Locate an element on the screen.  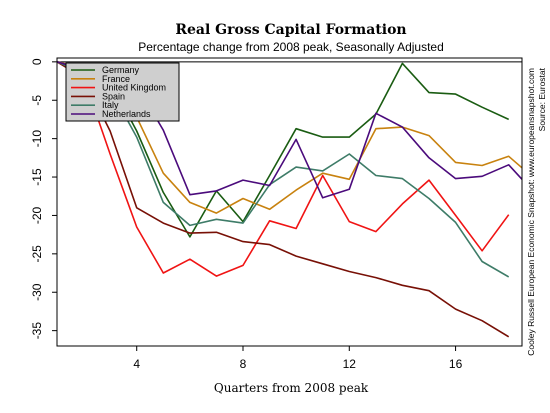
chart-title: Real Gross Capital Formation is located at coordinates (290, 30).